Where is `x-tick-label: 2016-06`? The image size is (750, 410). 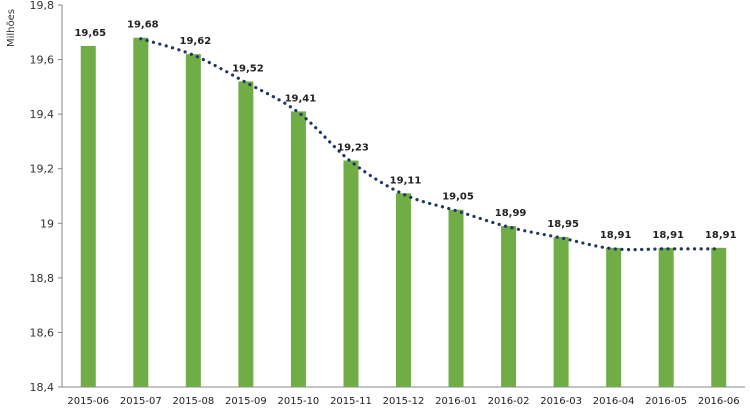 x-tick-label: 2016-06 is located at coordinates (719, 401).